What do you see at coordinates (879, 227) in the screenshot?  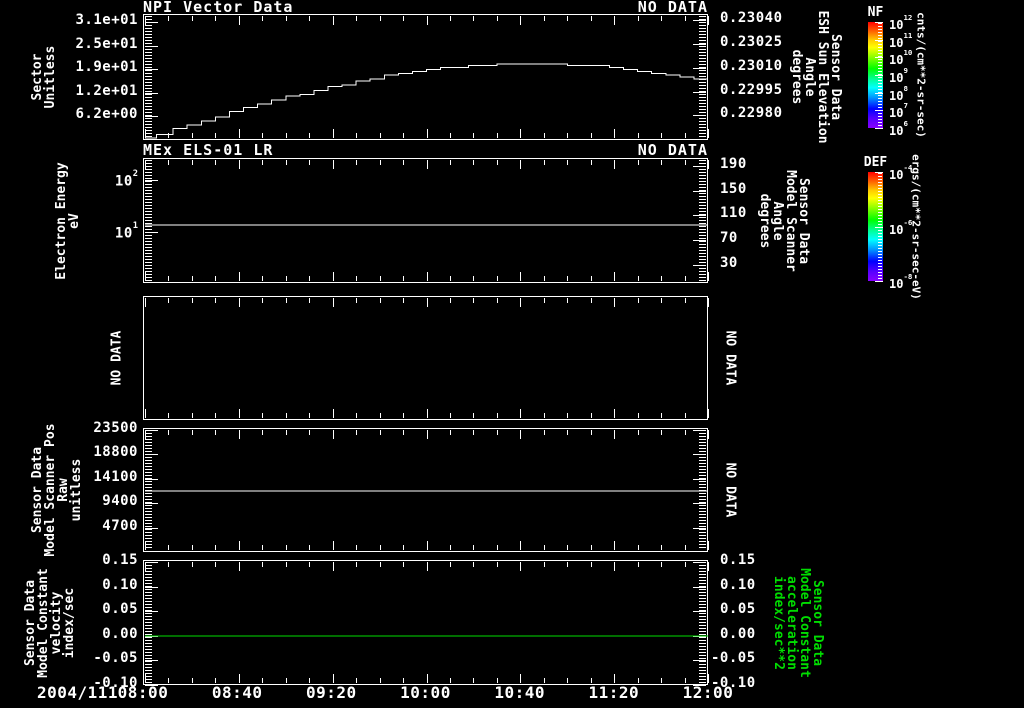 I see `colorbar-major-tick` at bounding box center [879, 227].